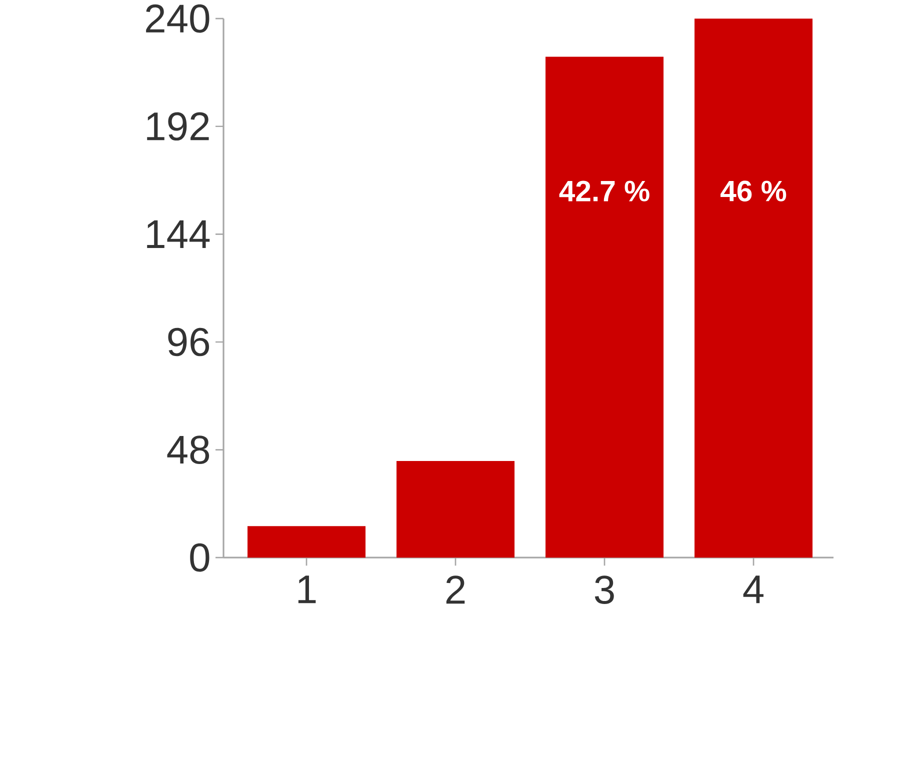 The width and height of the screenshot is (906, 775). I want to click on x-tick-label: 3, so click(604, 590).